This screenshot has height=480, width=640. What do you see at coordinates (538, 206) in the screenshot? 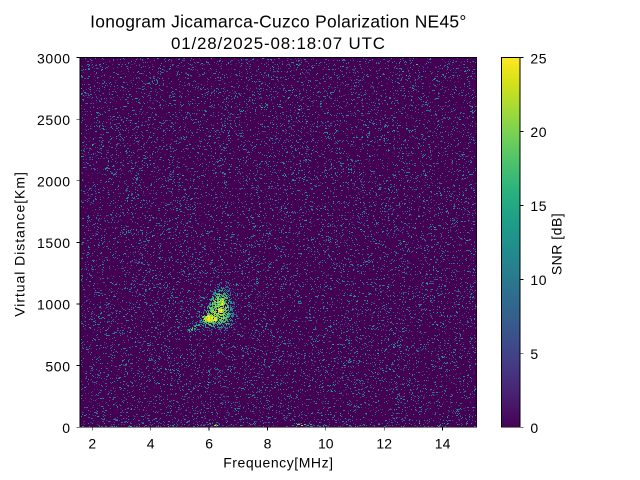
I see `svg-text: 15` at bounding box center [538, 206].